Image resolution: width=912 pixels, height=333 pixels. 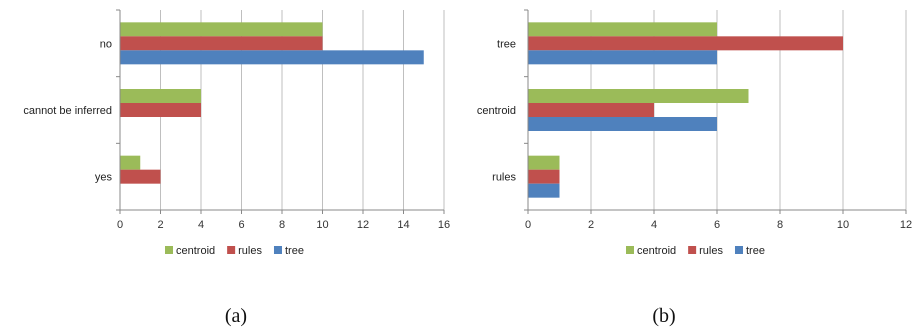 I want to click on category-label: yes, so click(x=104, y=178).